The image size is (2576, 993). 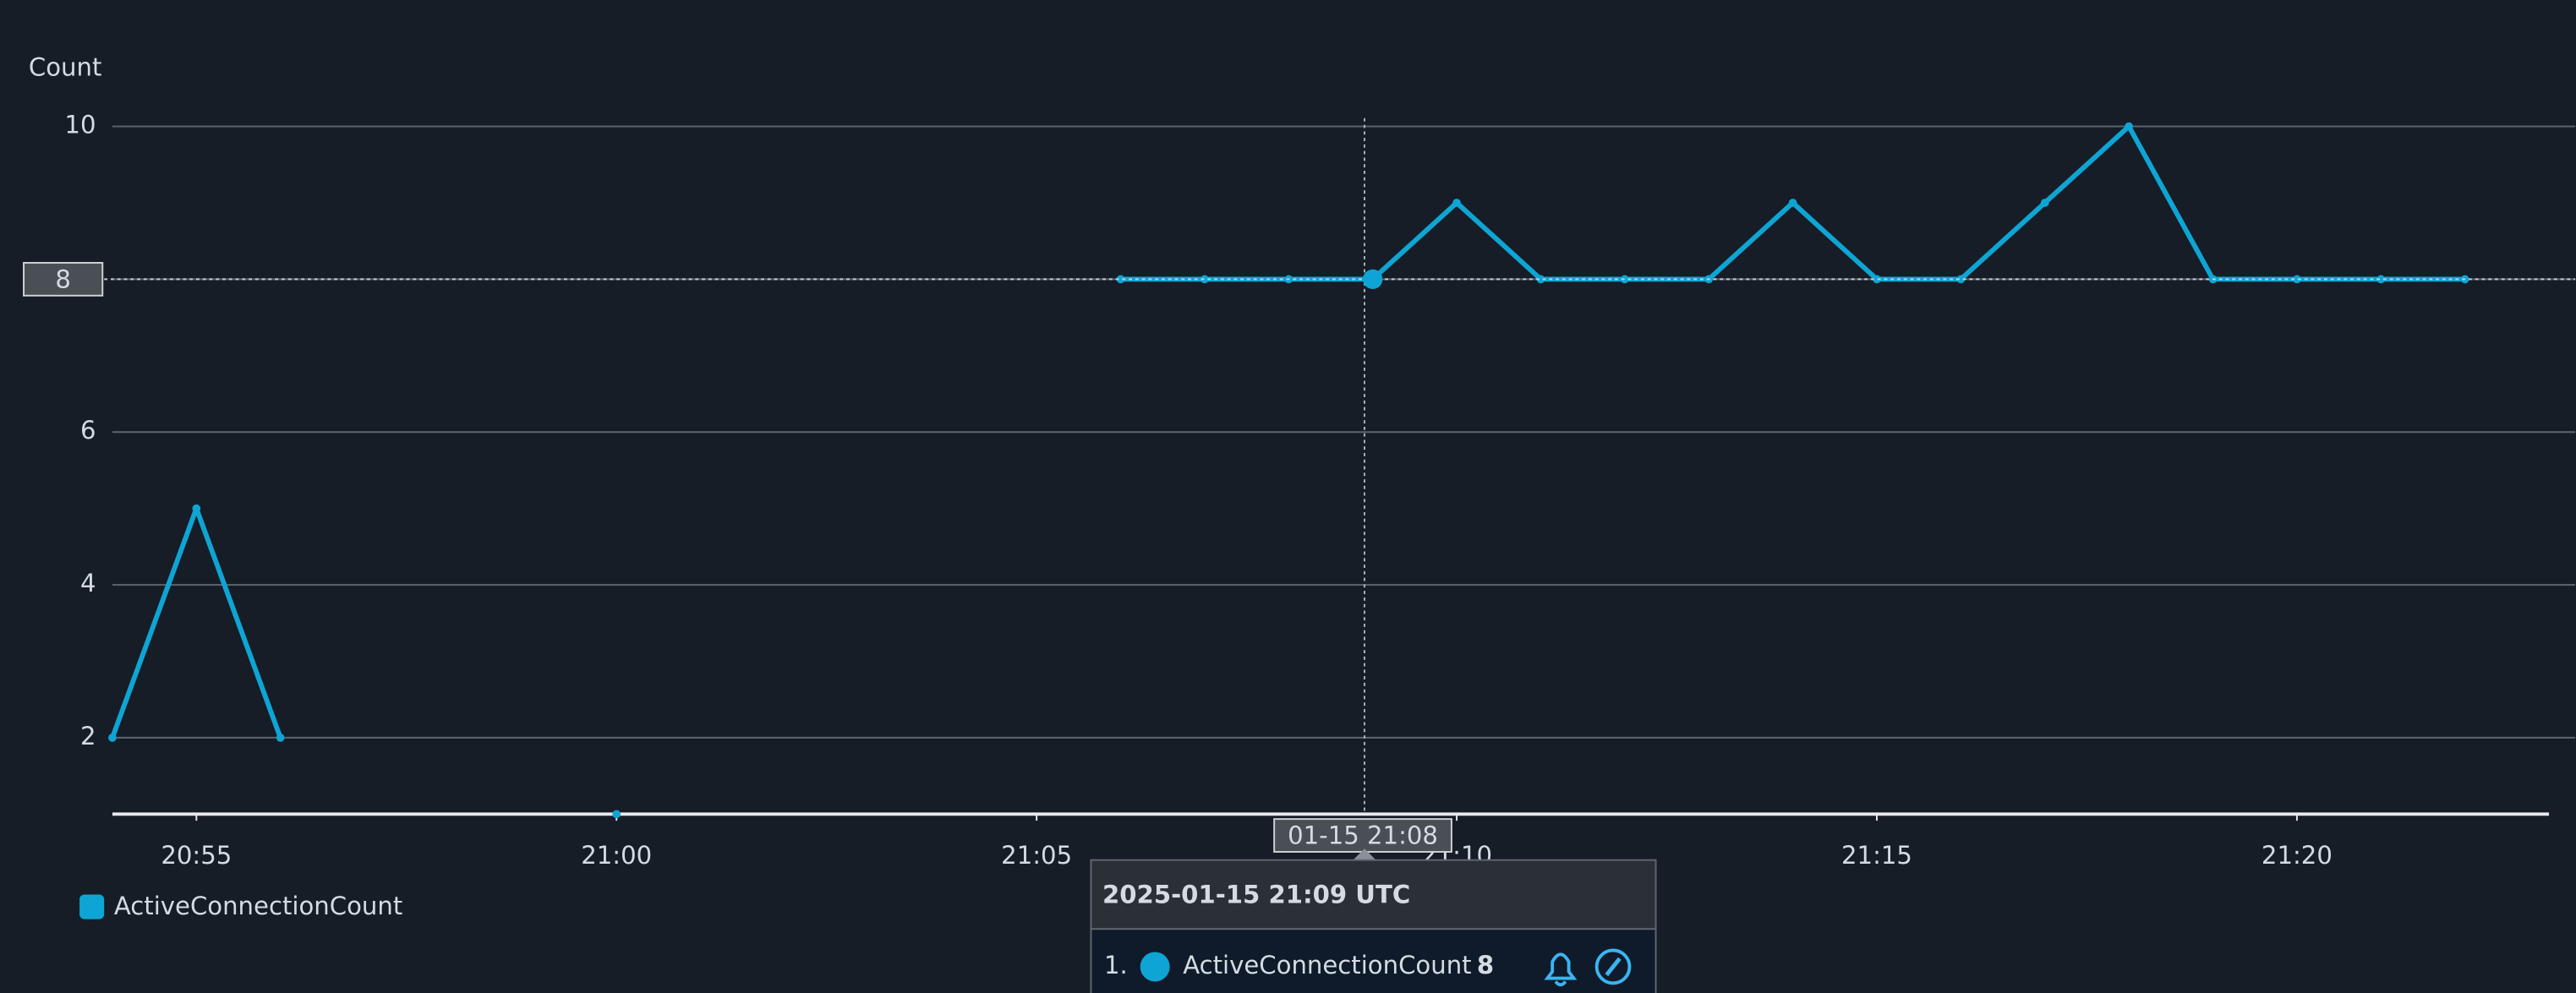 I want to click on x-tick-label: 21:00, so click(x=617, y=856).